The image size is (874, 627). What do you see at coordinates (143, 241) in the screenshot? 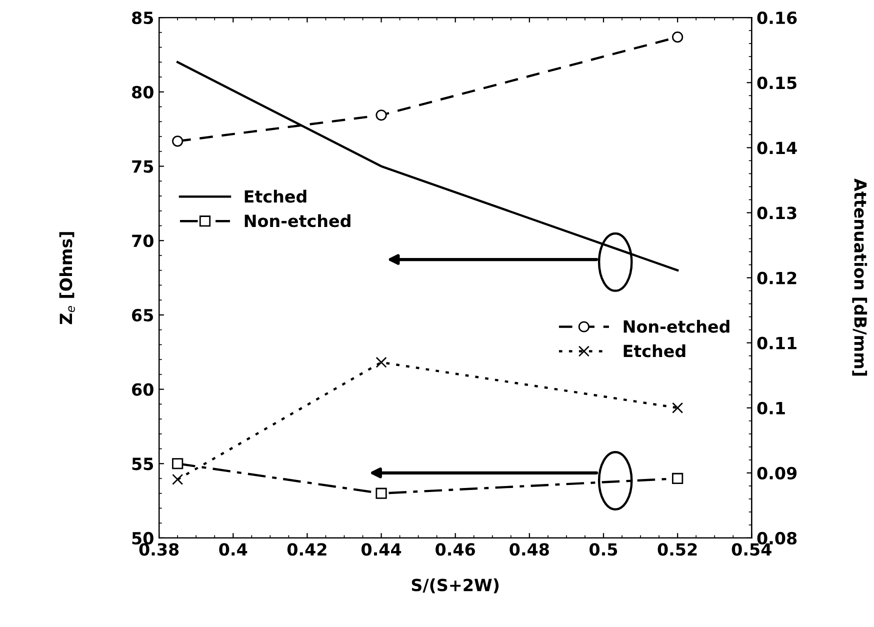
I see `y-tick-label: 70` at bounding box center [143, 241].